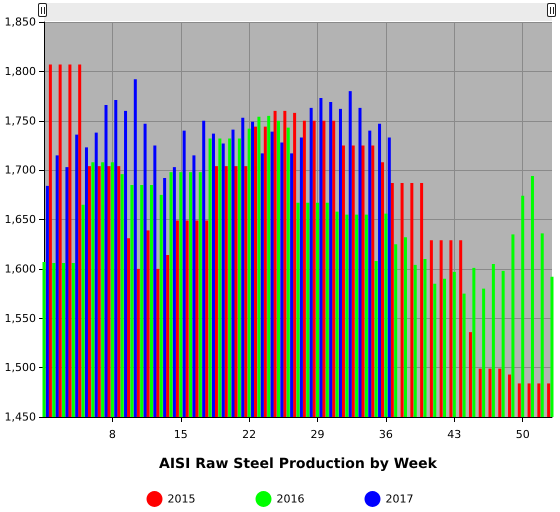 This screenshot has height=512, width=560. What do you see at coordinates (290, 499) in the screenshot?
I see `legend-label: 2016` at bounding box center [290, 499].